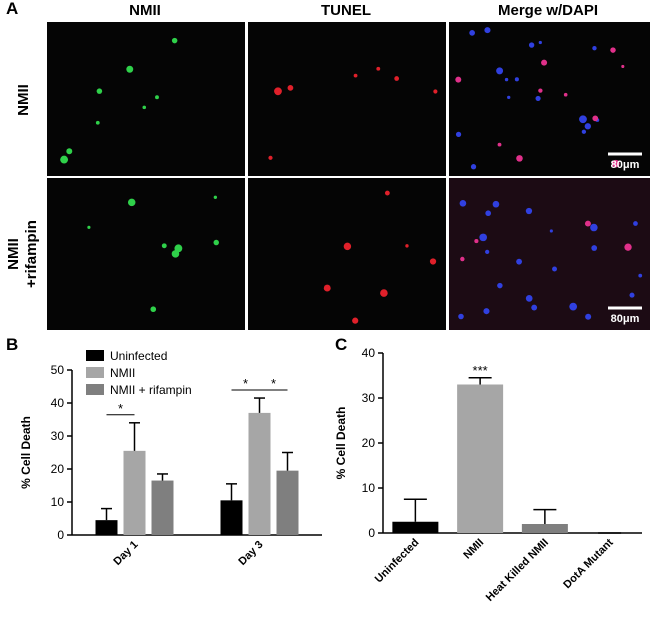 The width and height of the screenshot is (650, 622). I want to click on significance: ***, so click(480, 370).